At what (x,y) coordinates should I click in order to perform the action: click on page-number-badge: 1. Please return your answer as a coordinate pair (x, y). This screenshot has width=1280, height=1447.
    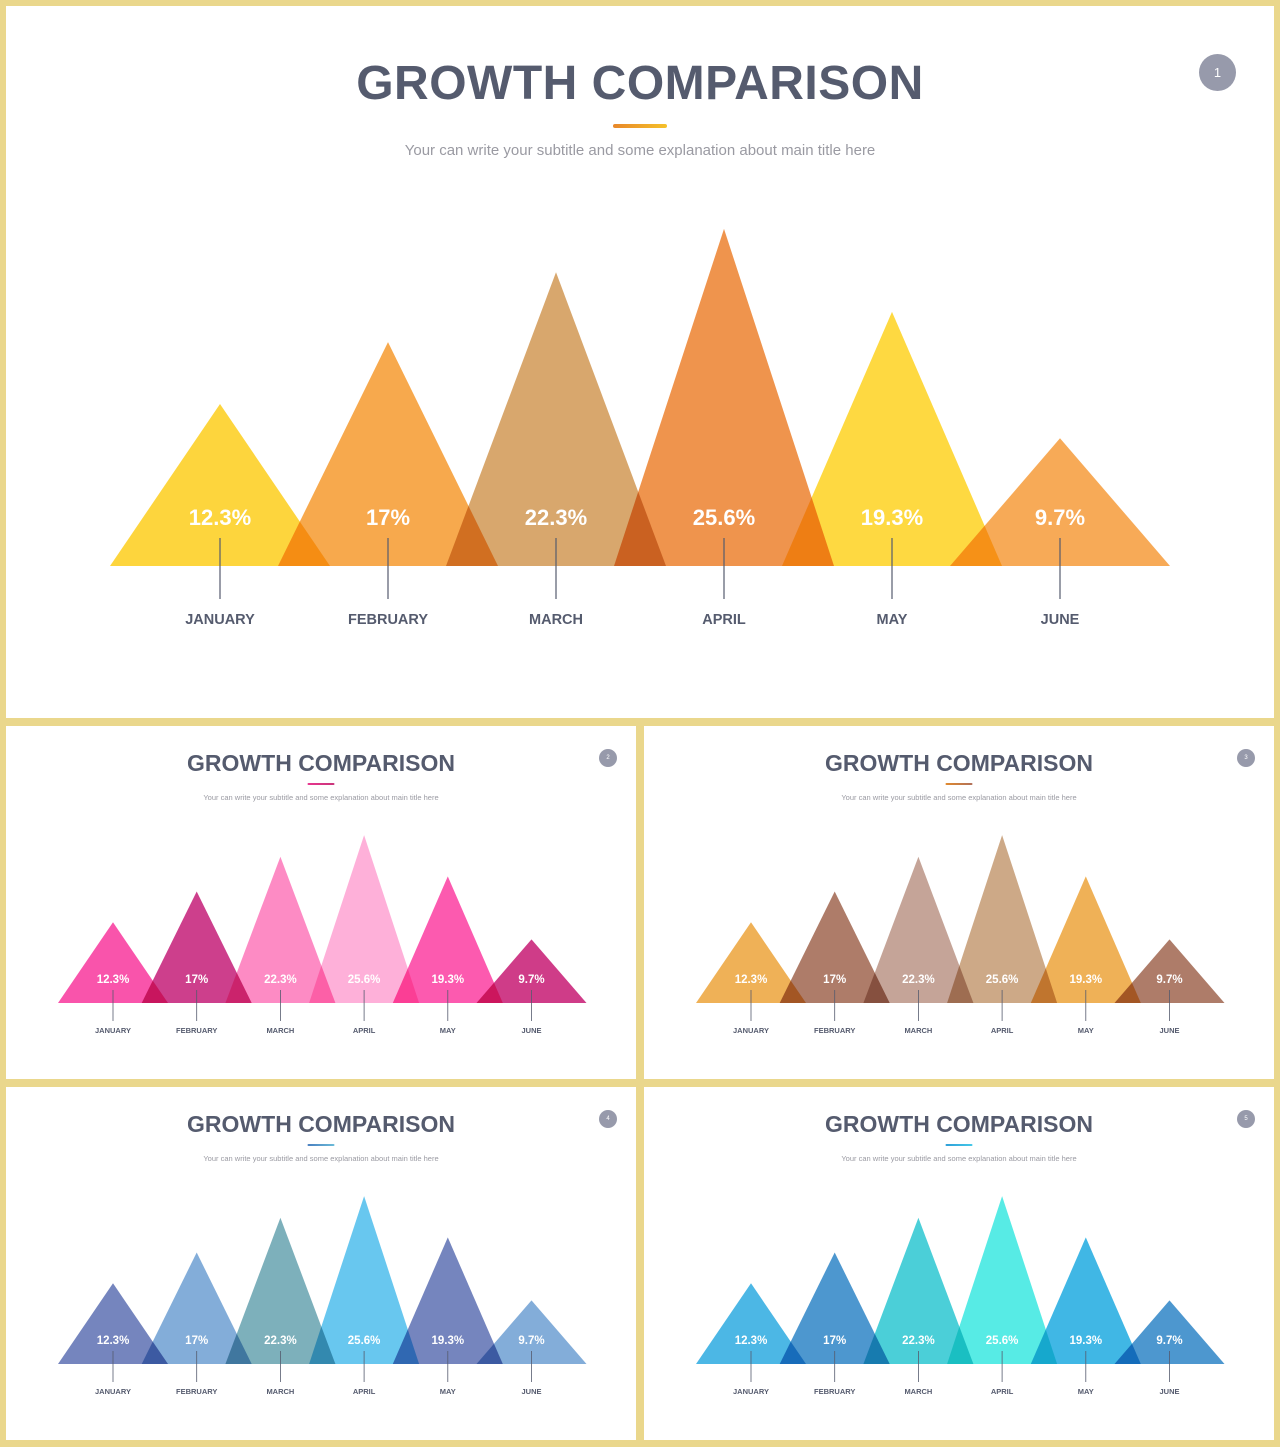
    Looking at the image, I should click on (1217, 72).